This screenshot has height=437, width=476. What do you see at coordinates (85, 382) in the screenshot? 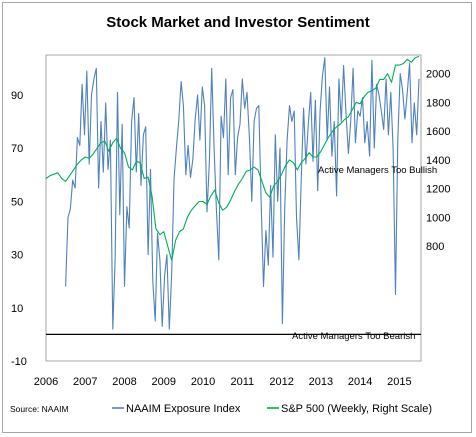
I see `x-tick-label: 2007` at bounding box center [85, 382].